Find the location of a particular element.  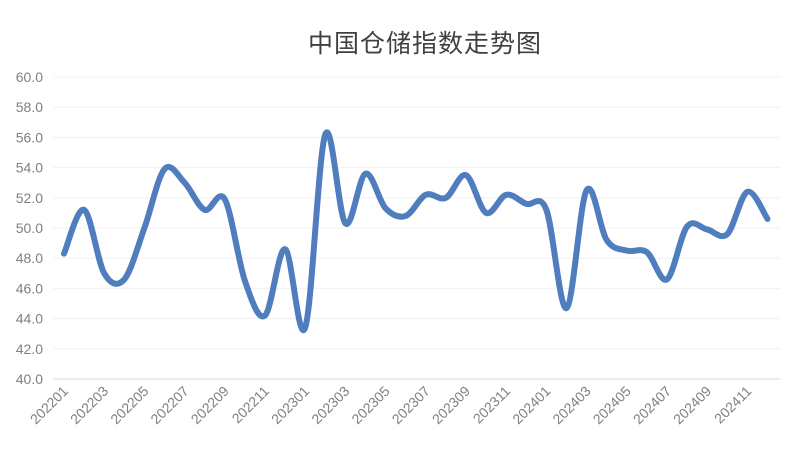

y-tick-label: 42.0 is located at coordinates (29, 349).